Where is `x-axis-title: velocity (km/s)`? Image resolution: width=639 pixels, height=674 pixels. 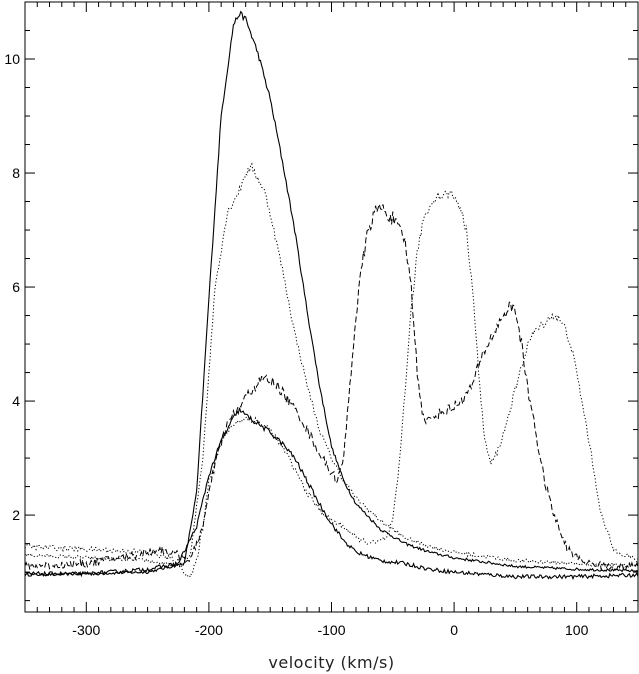
x-axis-title: velocity (km/s) is located at coordinates (331, 662).